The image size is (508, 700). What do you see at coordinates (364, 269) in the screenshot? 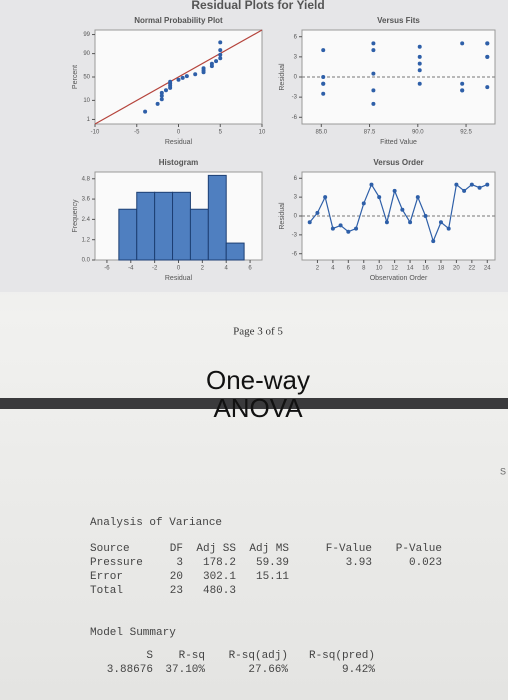
I see `x-tick-label: 8` at bounding box center [364, 269].